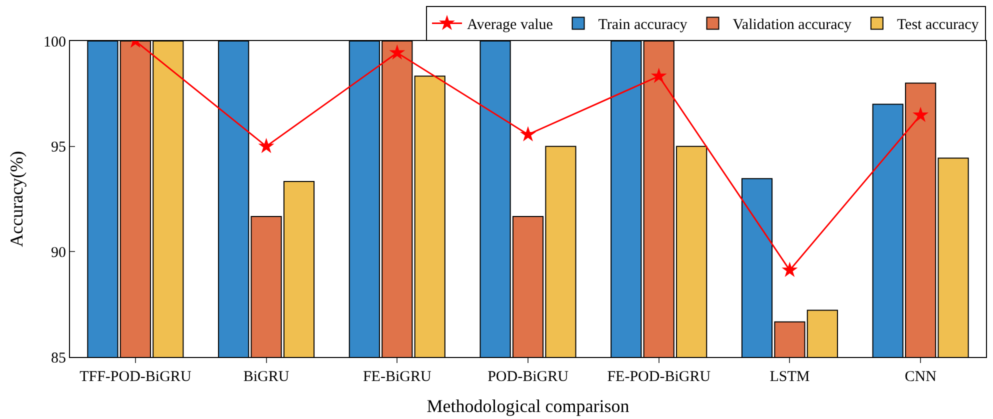  Describe the element at coordinates (55, 42) in the screenshot. I see `y-tick-label: 100` at that location.